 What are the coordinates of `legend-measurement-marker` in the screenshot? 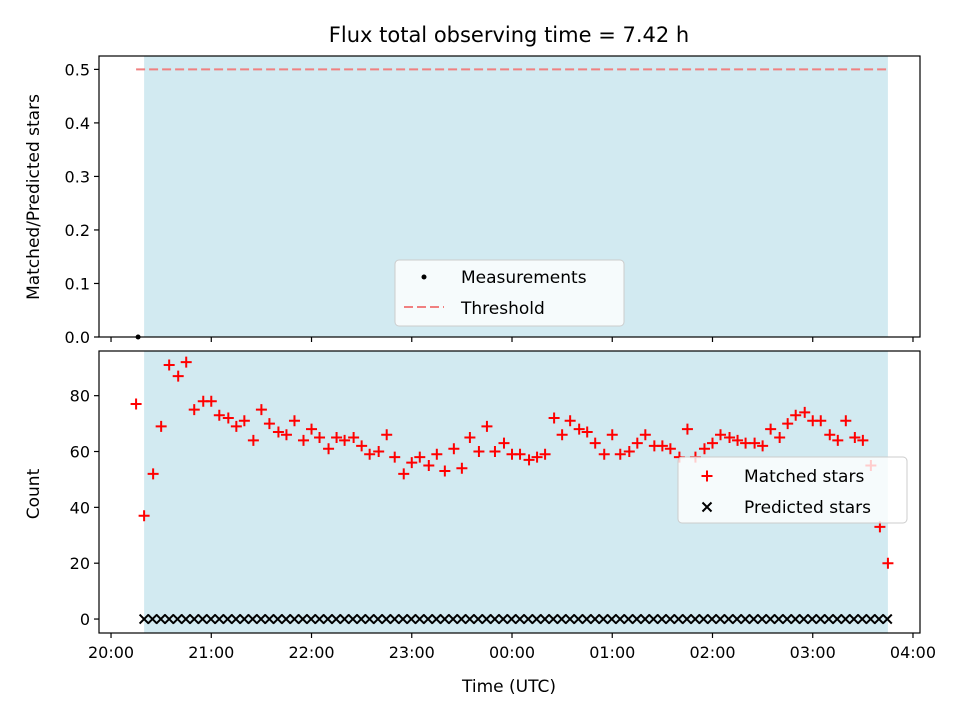 It's located at (424, 277).